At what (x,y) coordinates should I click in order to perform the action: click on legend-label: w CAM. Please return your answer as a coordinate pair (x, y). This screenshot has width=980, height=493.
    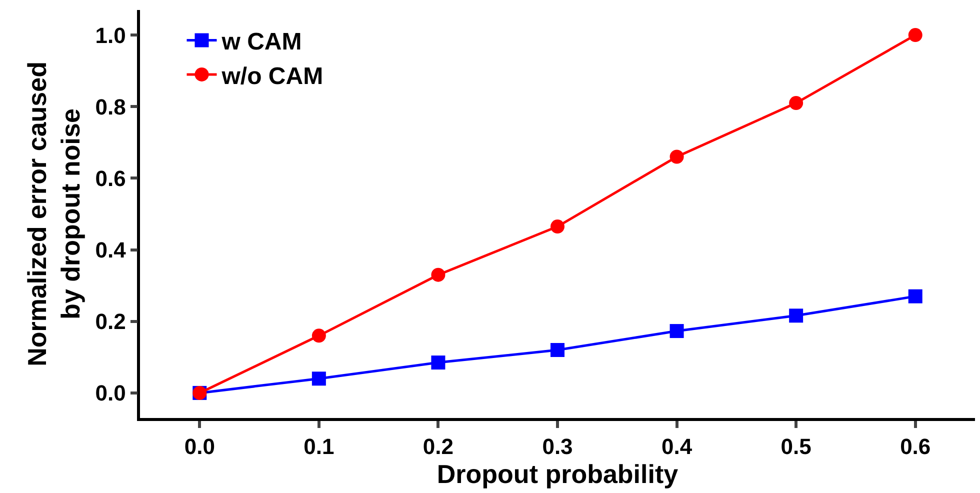
    Looking at the image, I should click on (261, 42).